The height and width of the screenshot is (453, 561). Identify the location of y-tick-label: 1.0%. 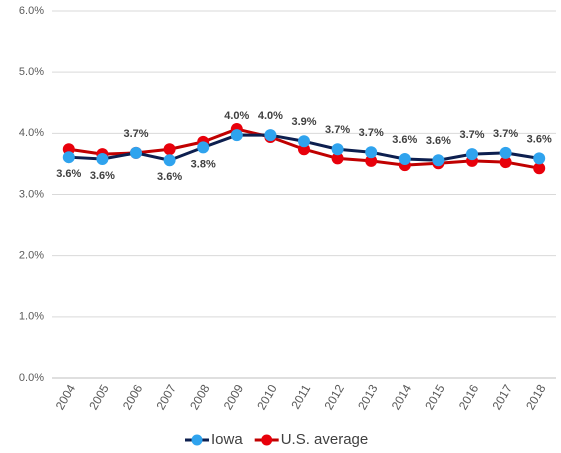
(31, 317).